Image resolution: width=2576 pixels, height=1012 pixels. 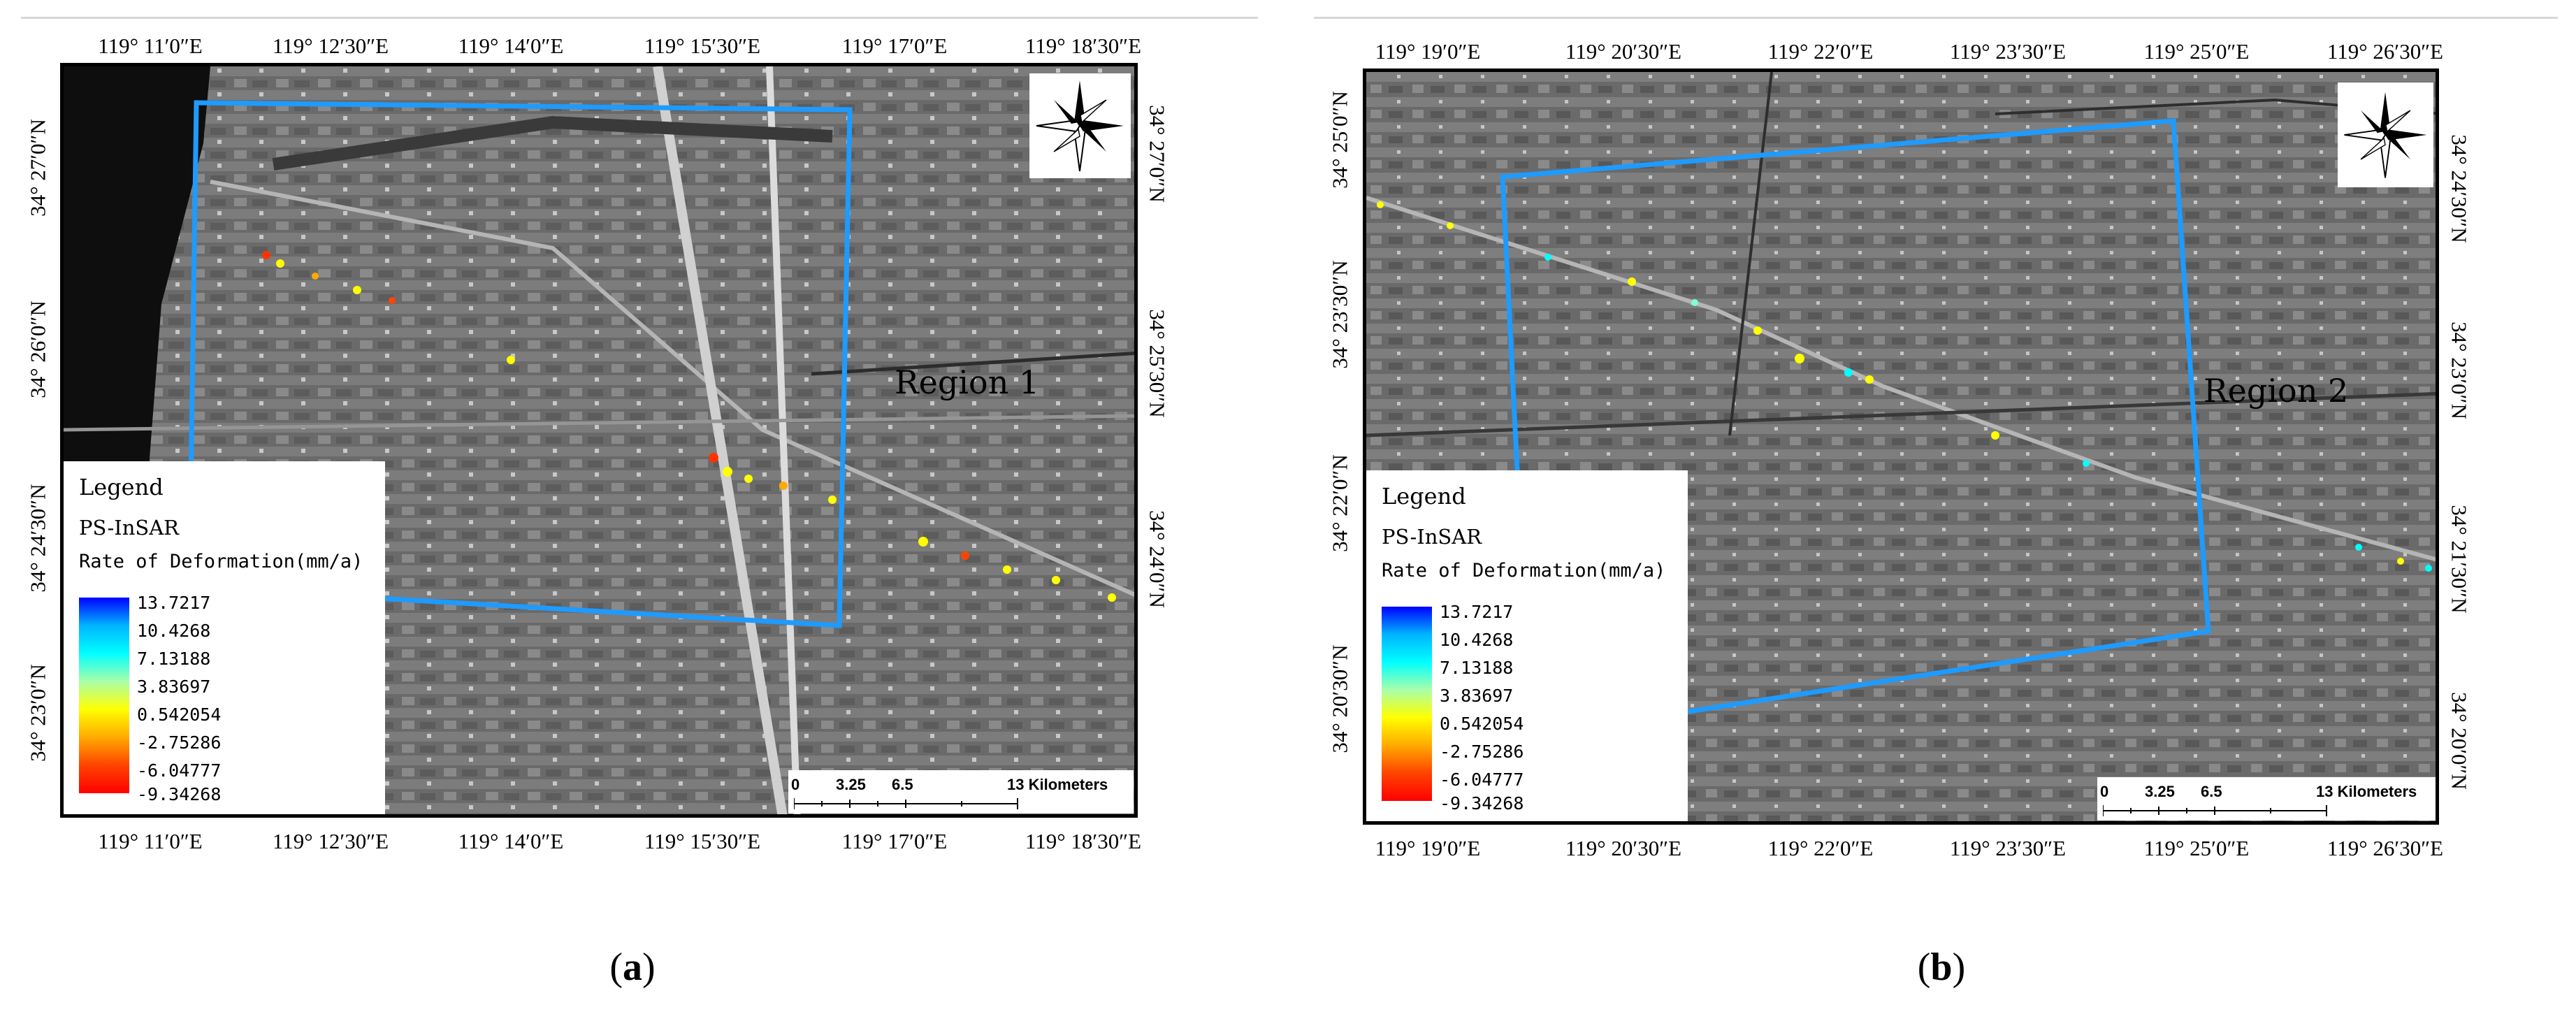 I want to click on lat-tick-label: 34° 25′30″N, so click(x=1157, y=363).